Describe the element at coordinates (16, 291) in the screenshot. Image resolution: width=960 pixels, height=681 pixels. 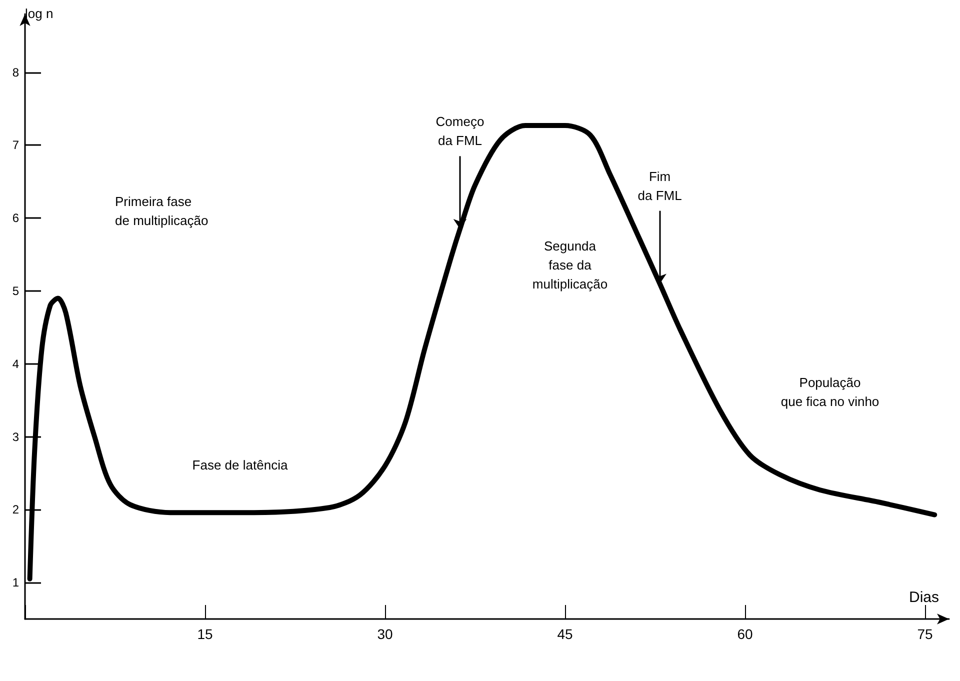
I see `y-tick-label: 5` at that location.